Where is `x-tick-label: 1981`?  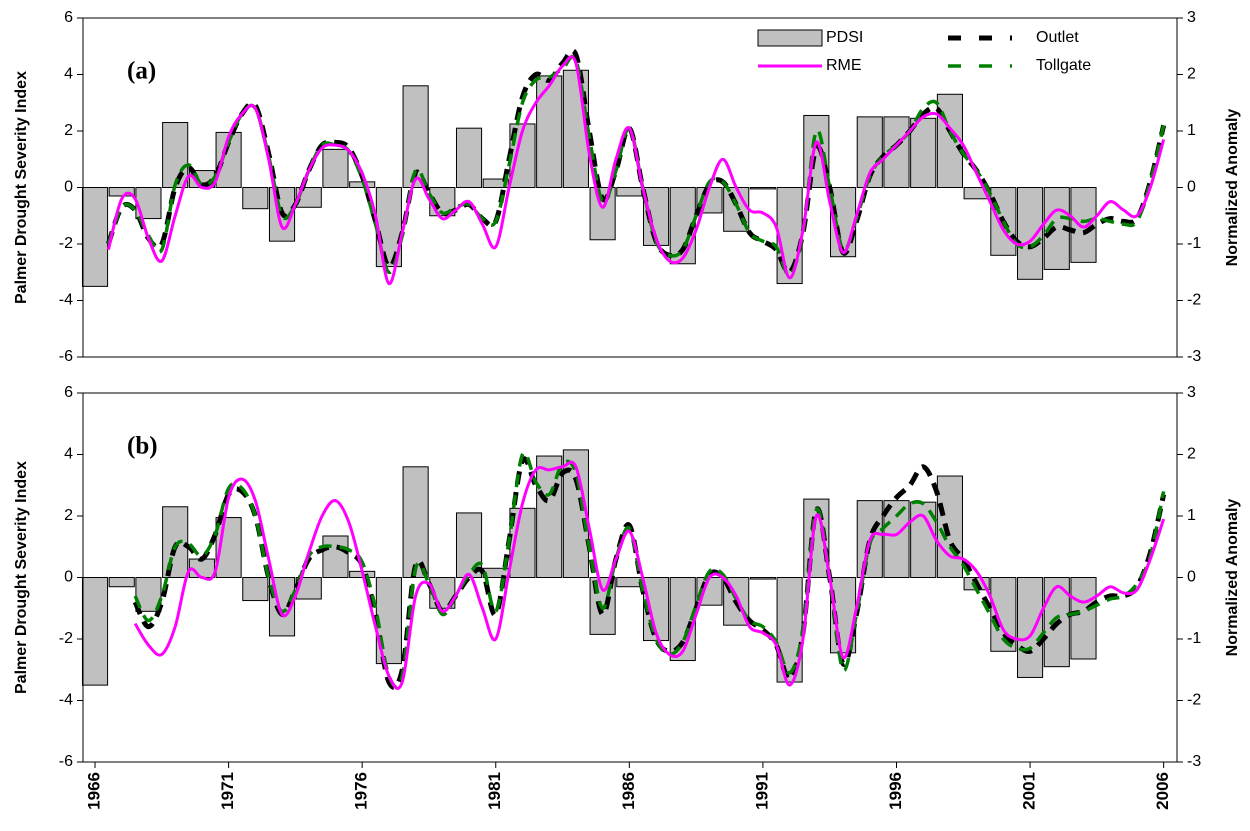 x-tick-label: 1981 is located at coordinates (494, 791).